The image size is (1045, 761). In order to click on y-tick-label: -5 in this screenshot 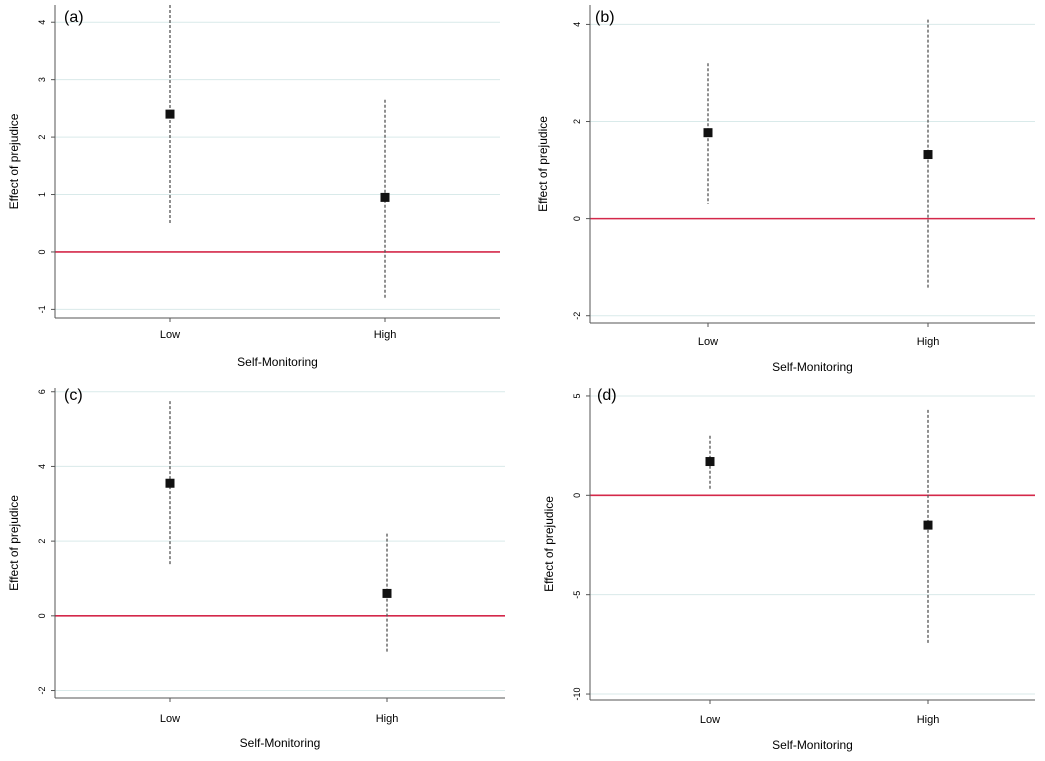, I will do `click(577, 595)`.